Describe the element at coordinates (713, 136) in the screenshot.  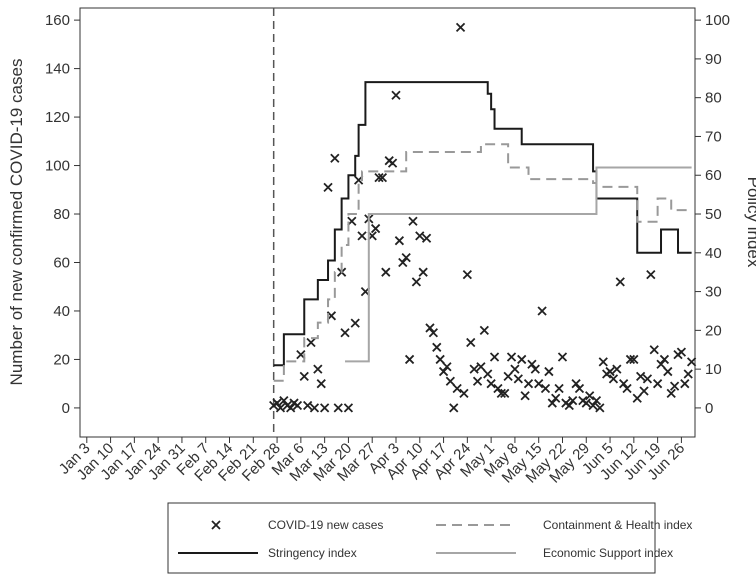
I see `y2-tick-label: 70` at that location.